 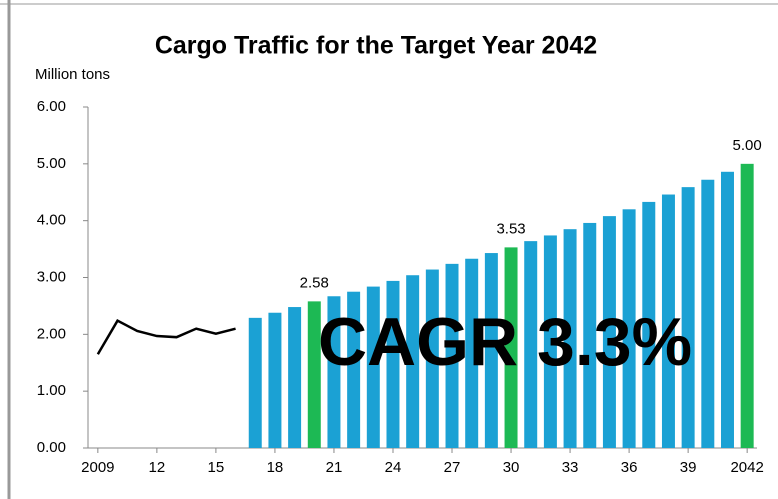 What do you see at coordinates (688, 467) in the screenshot?
I see `x-tick-label: 39` at bounding box center [688, 467].